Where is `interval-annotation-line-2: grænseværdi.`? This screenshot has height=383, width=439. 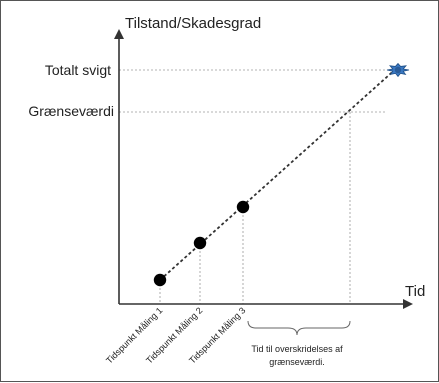
interval-annotation-line-2: grænseværdi. is located at coordinates (297, 362).